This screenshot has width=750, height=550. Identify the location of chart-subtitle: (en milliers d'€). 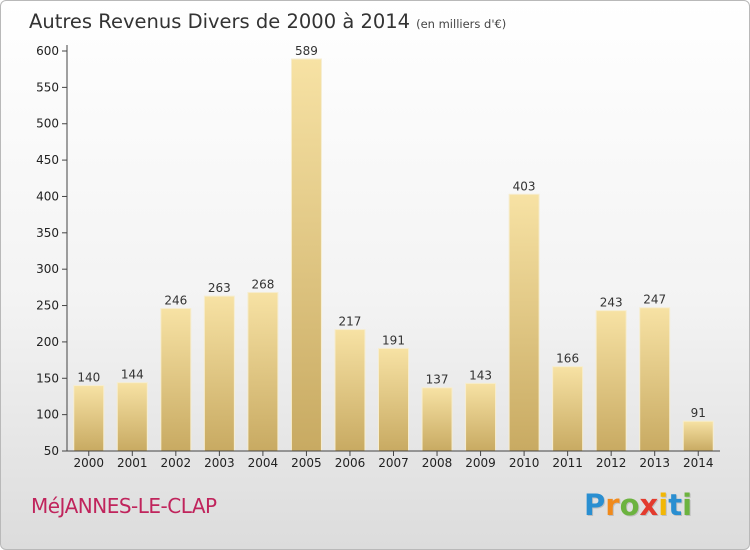
(461, 24).